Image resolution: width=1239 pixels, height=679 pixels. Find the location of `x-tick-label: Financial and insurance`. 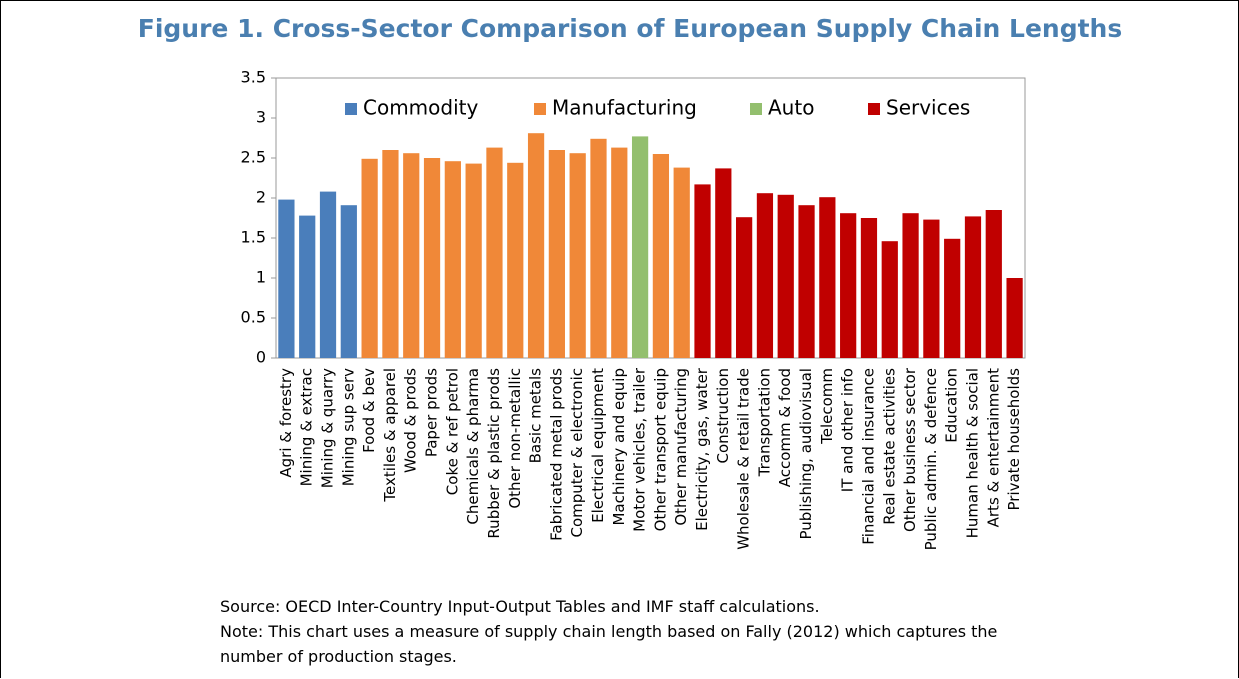

x-tick-label: Financial and insurance is located at coordinates (868, 456).